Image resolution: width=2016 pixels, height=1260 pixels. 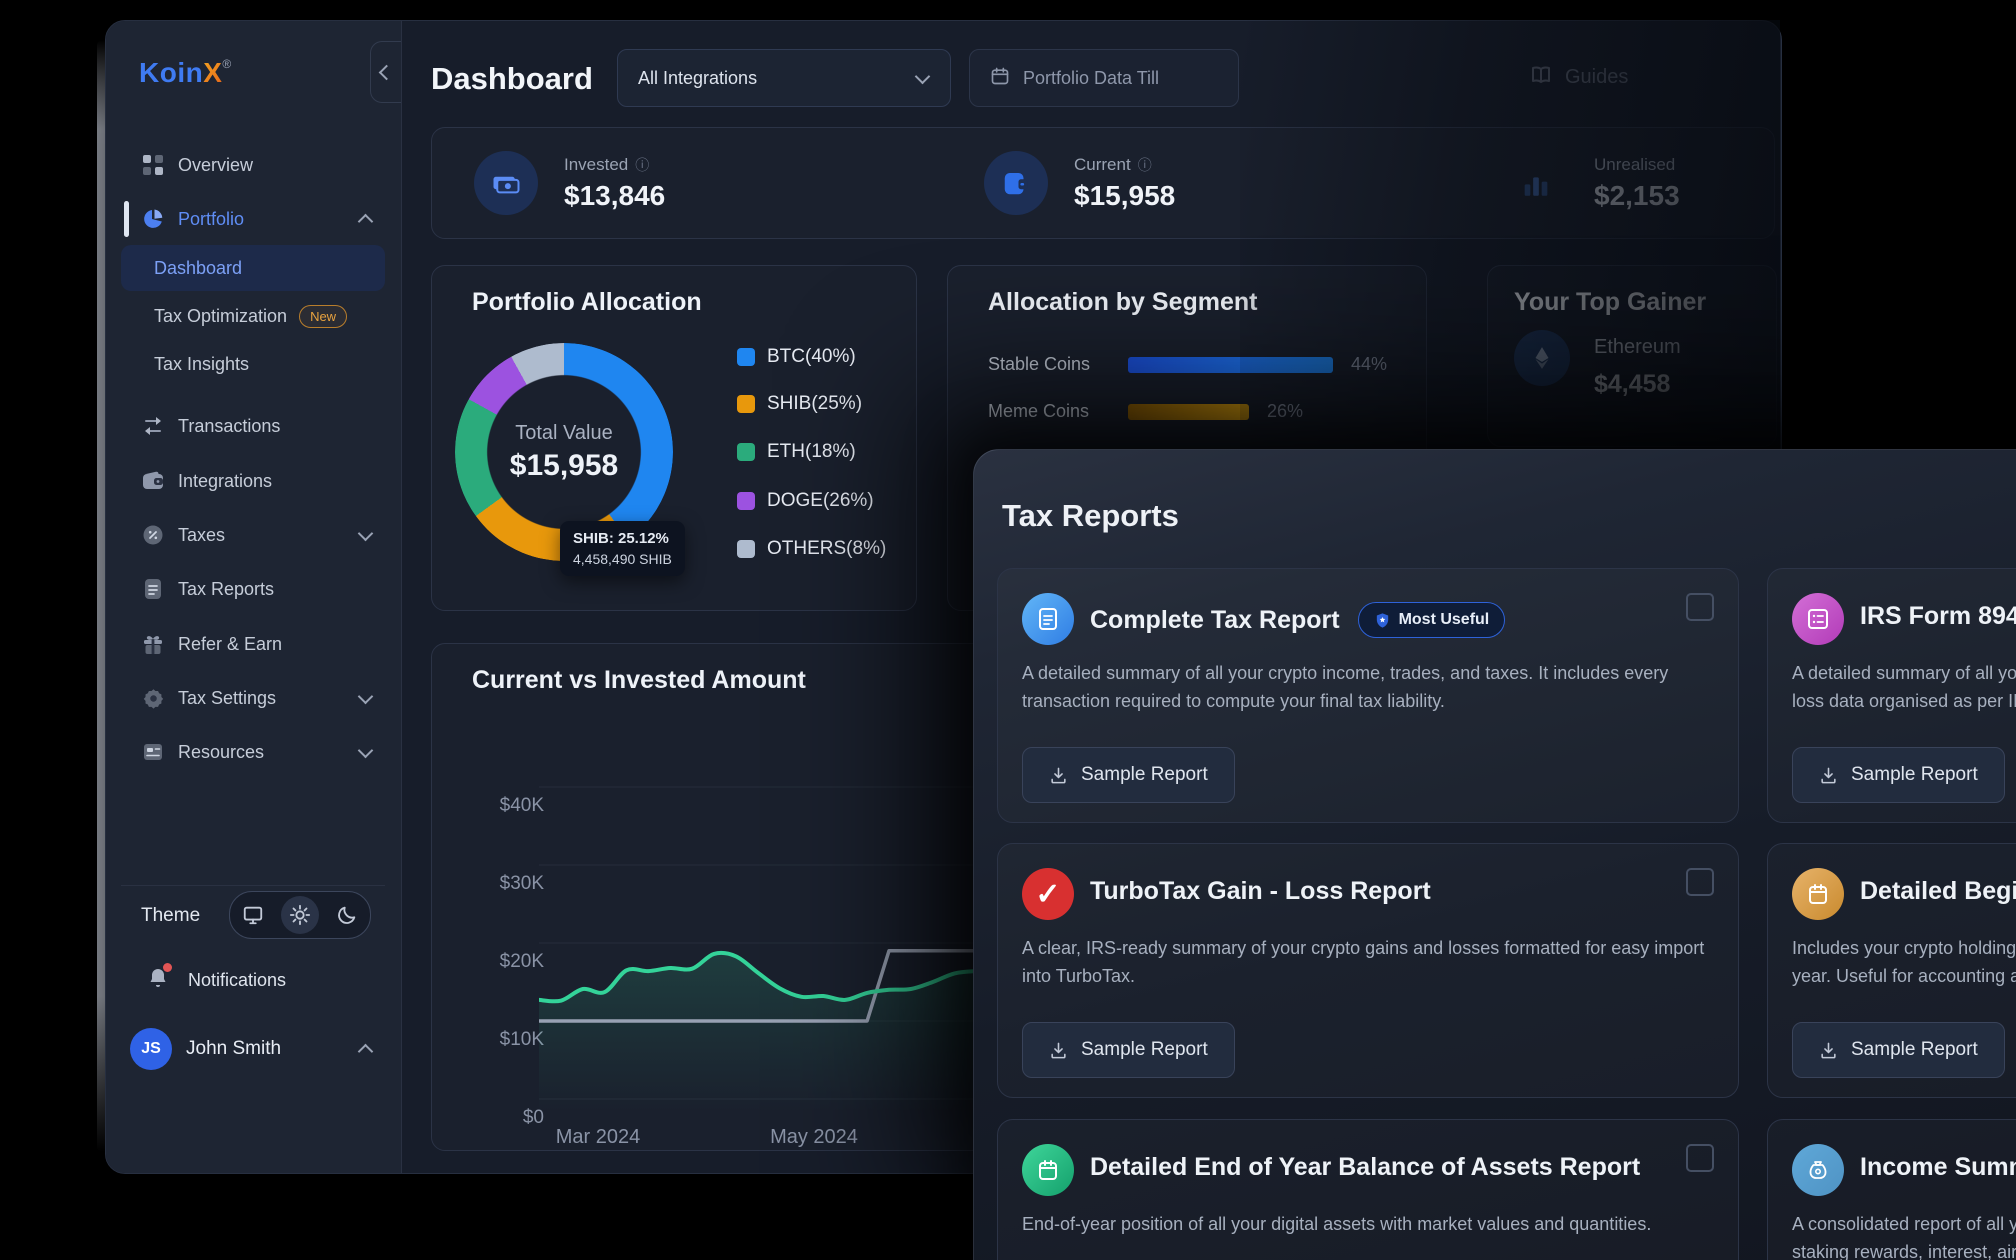 I want to click on sidebar-item-label: Taxes, so click(x=202, y=534).